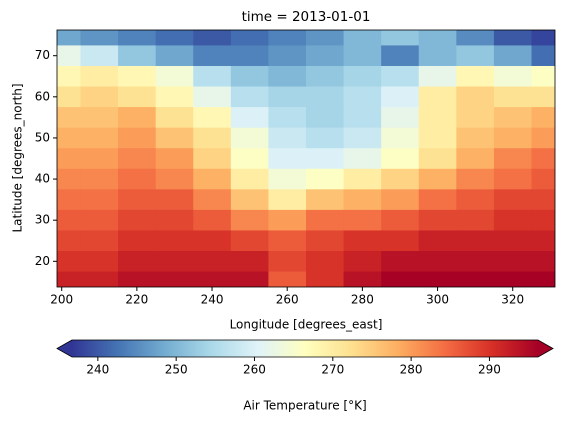  I want to click on y-tick-label: 30, so click(42, 220).